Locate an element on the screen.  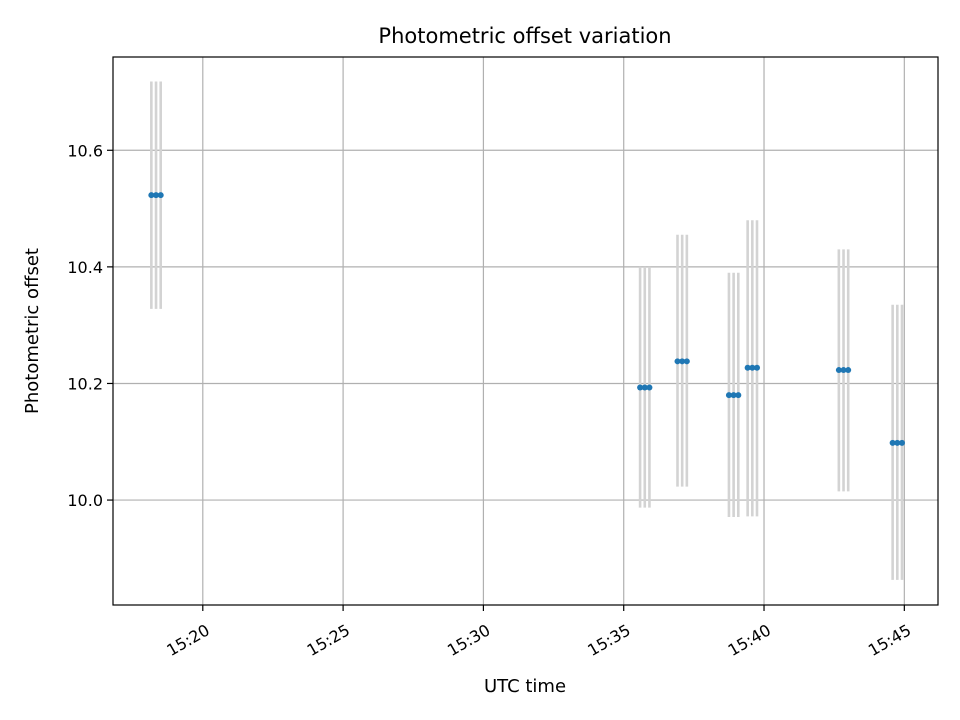
x-axis-label: UTC time is located at coordinates (525, 686).